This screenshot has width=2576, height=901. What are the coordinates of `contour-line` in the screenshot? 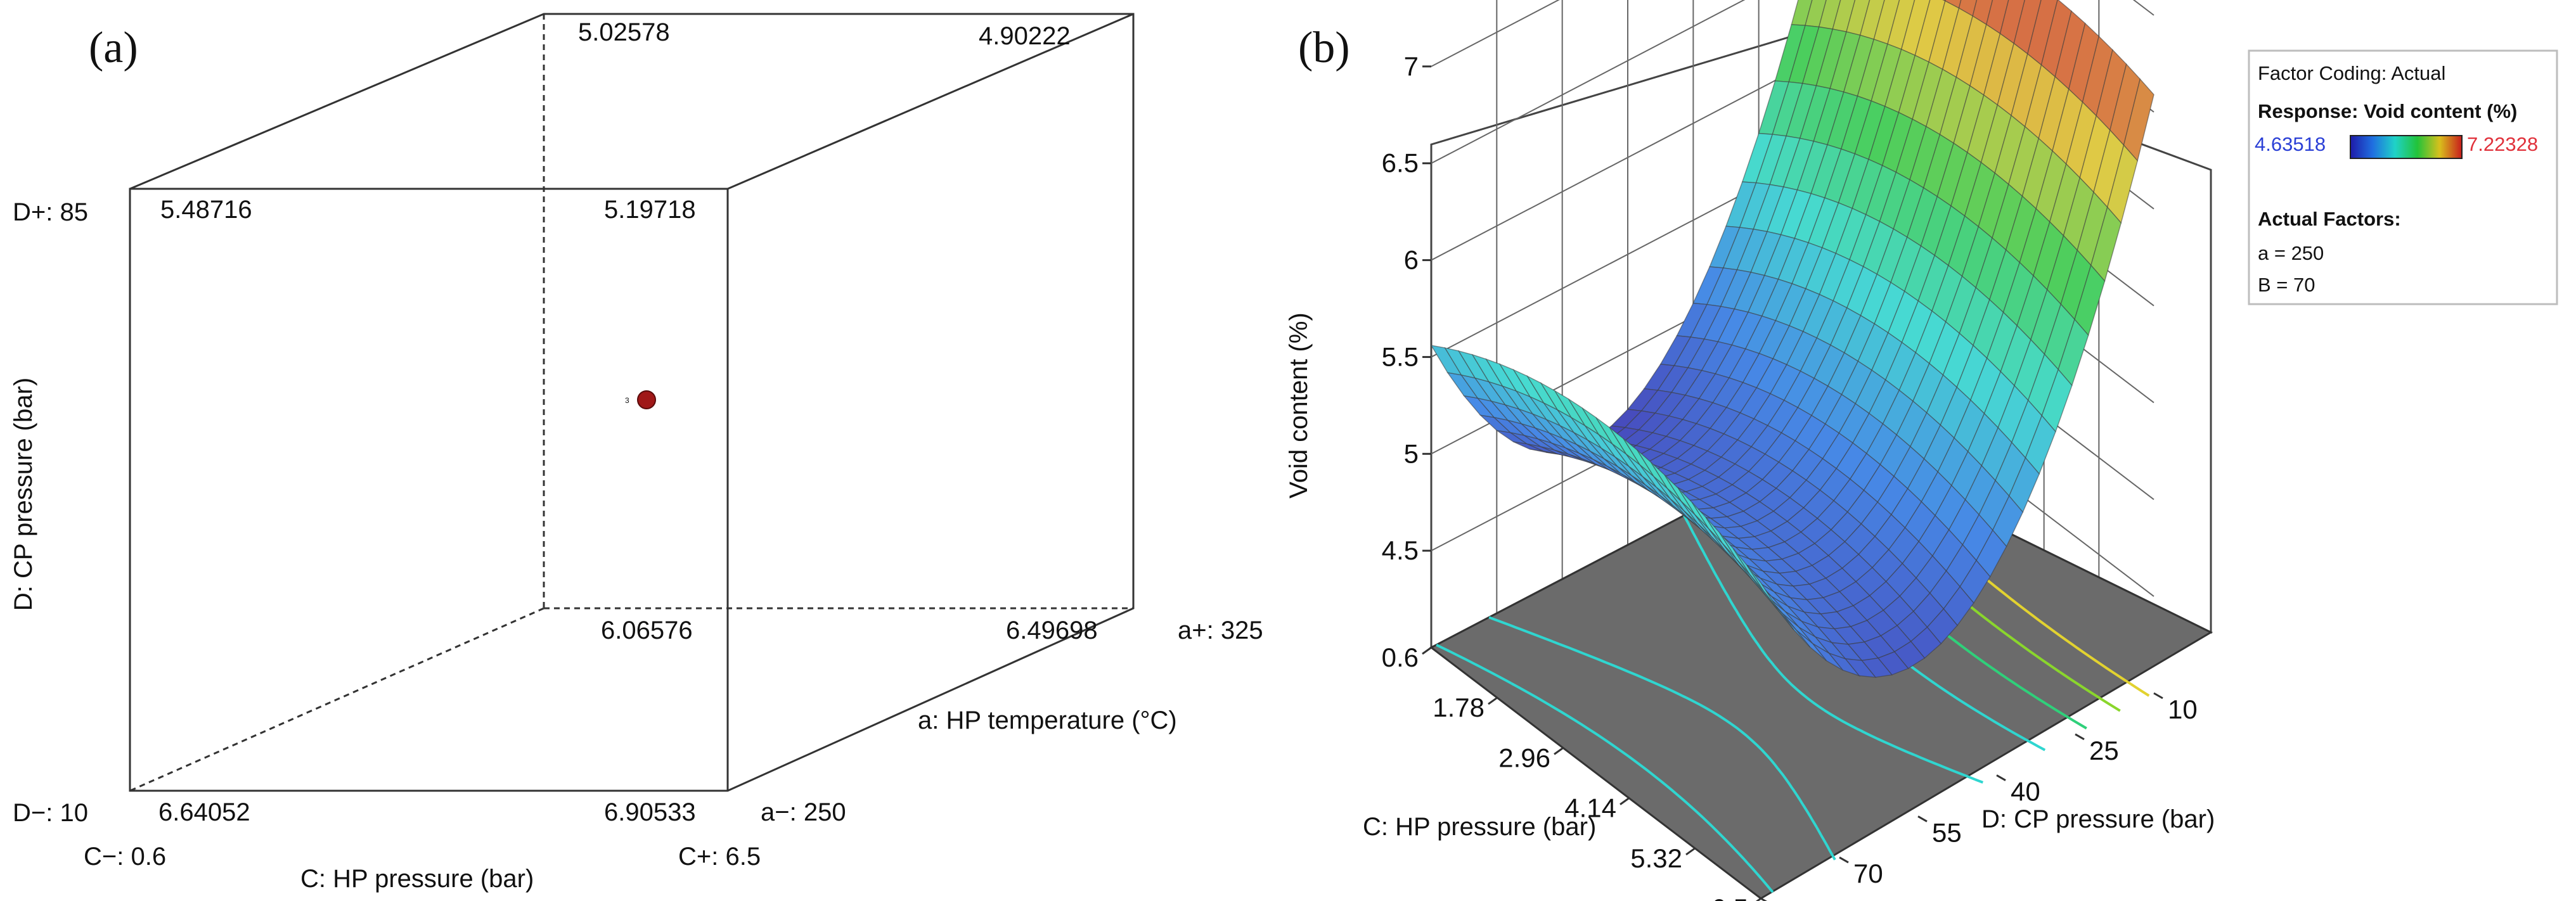 It's located at (1736, 687).